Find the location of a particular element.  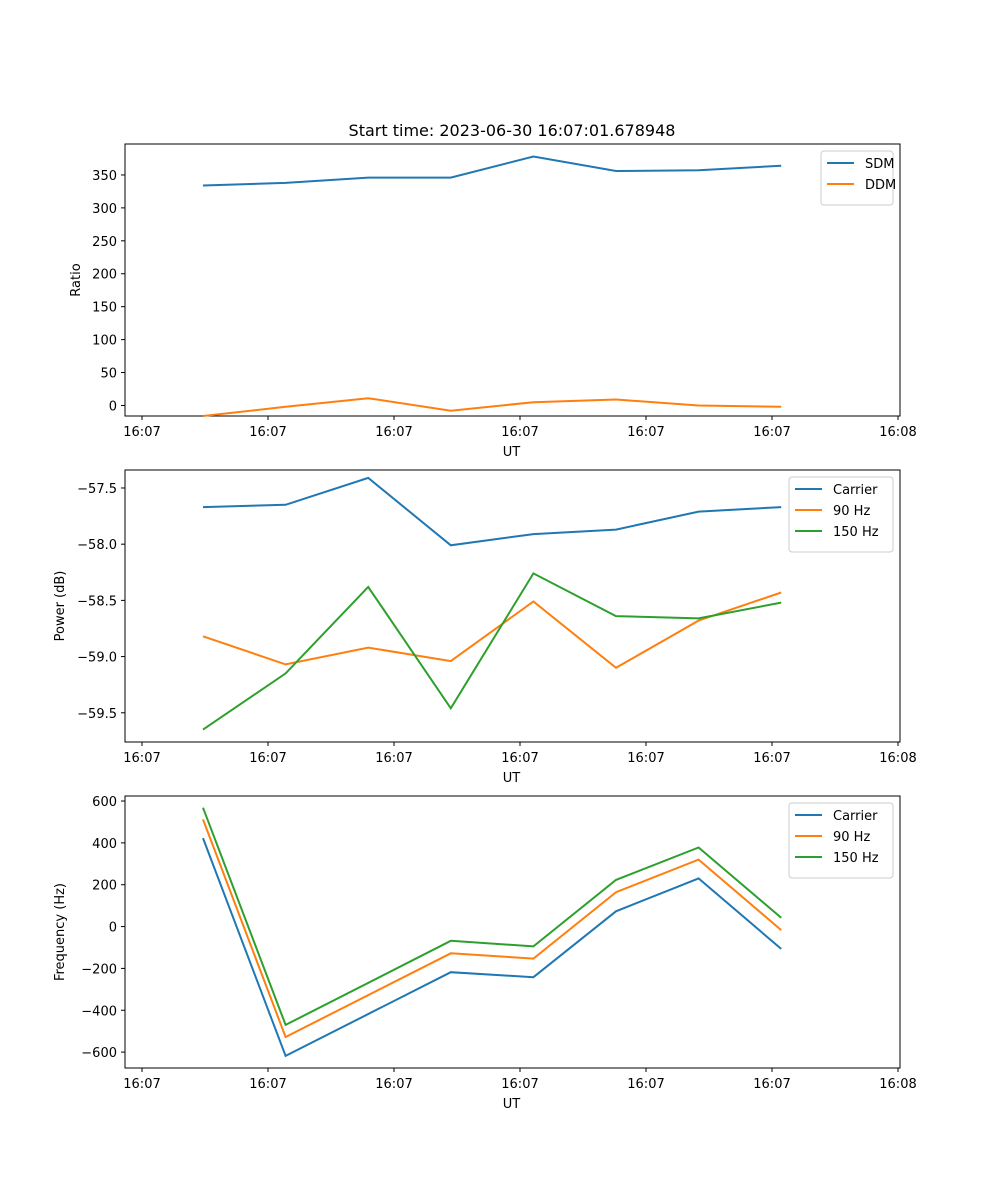

y-tick-label: 100 is located at coordinates (104, 341).